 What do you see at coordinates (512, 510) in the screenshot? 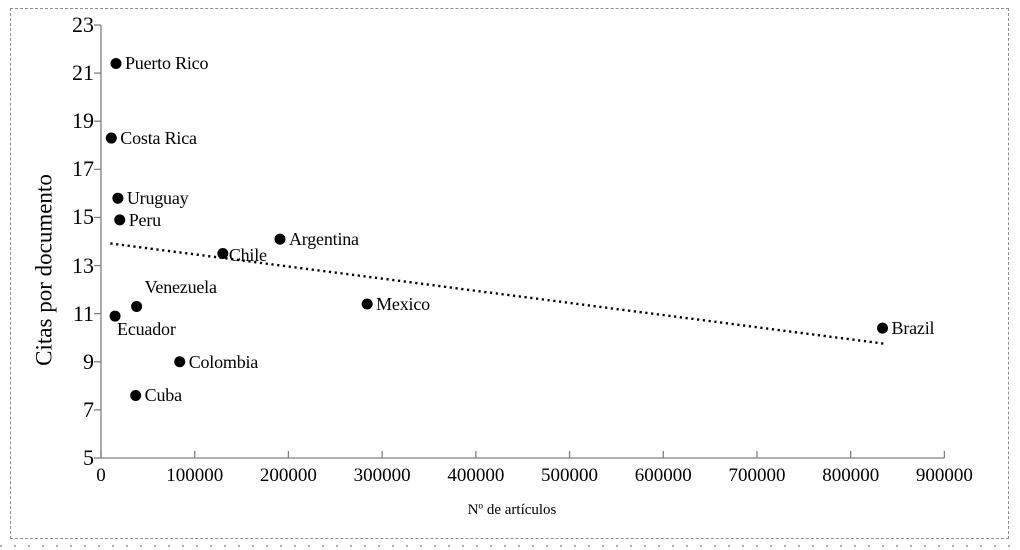
I see `x-axis-title: Nº de artículos` at bounding box center [512, 510].